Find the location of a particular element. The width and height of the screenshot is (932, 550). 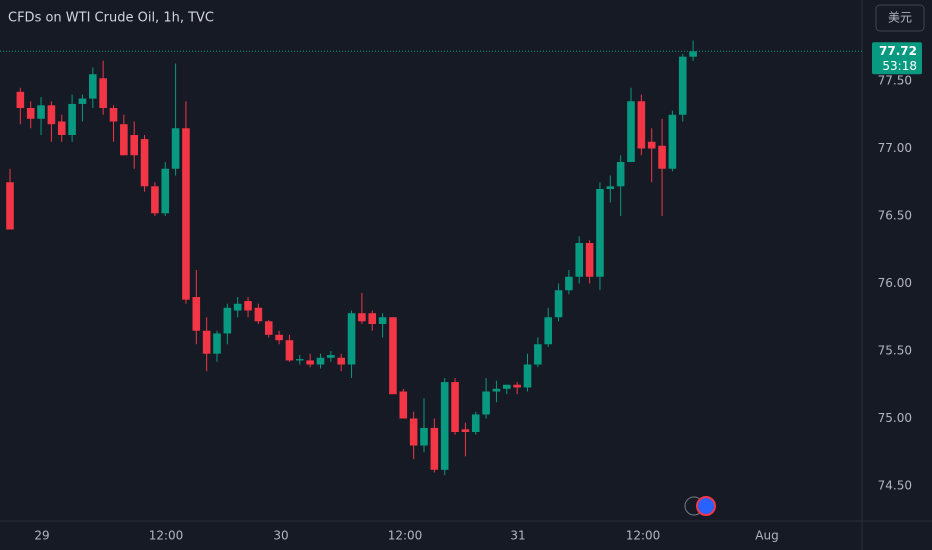

chart-title: CFDs on WTI Crude Oil, 1h, TVC is located at coordinates (111, 18).